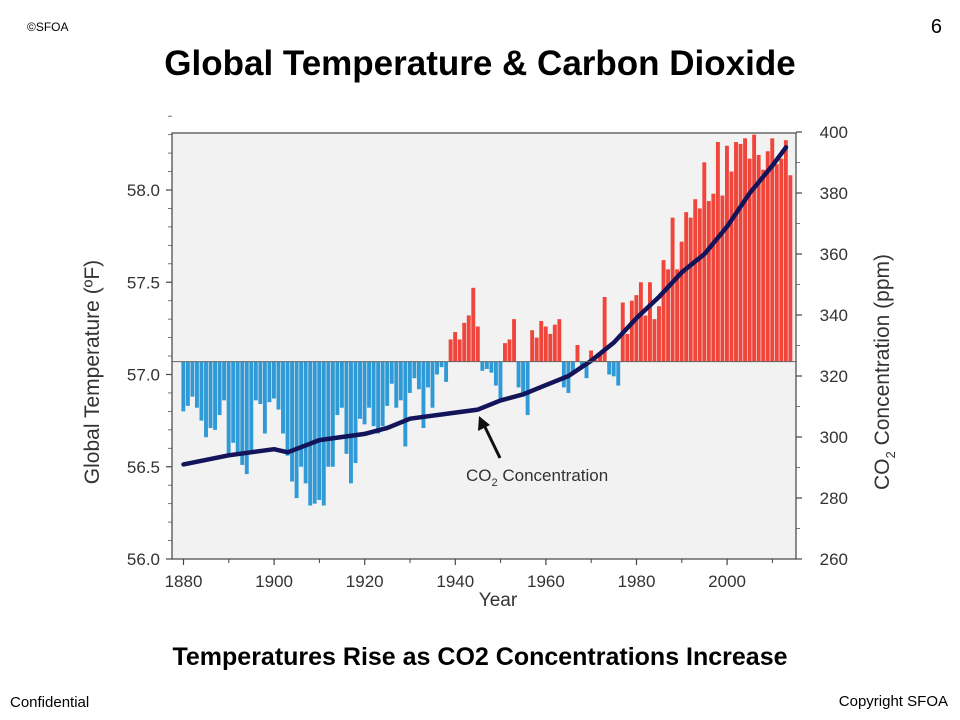 The width and height of the screenshot is (960, 720). What do you see at coordinates (48, 27) in the screenshot?
I see `copyright-mark: ©SFOA` at bounding box center [48, 27].